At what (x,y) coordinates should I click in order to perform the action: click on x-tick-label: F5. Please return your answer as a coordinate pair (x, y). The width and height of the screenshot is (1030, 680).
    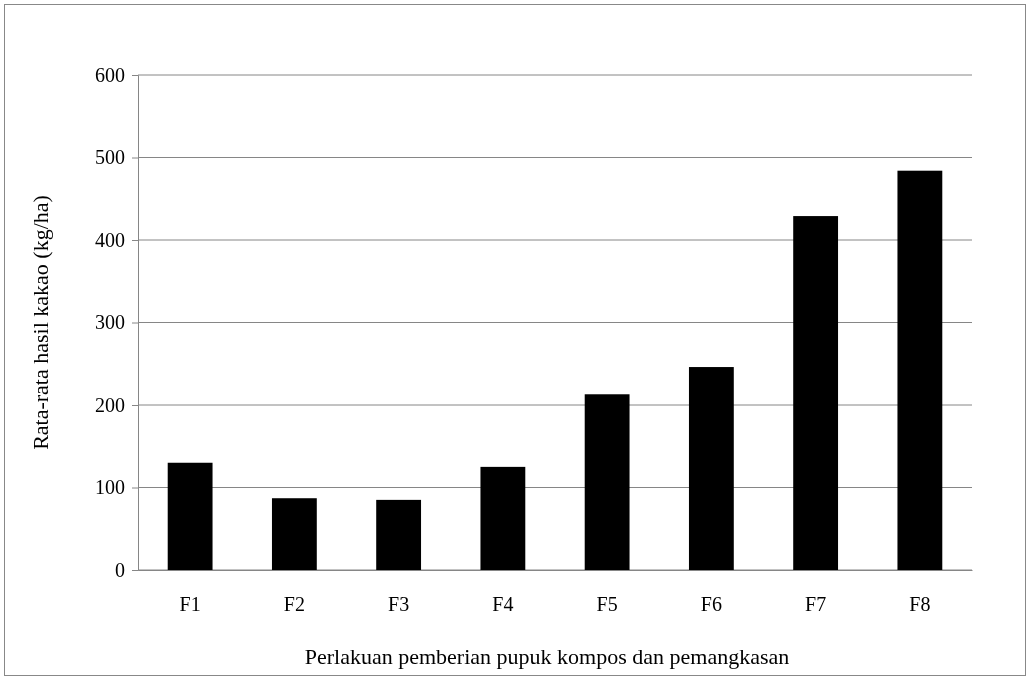
    Looking at the image, I should click on (607, 604).